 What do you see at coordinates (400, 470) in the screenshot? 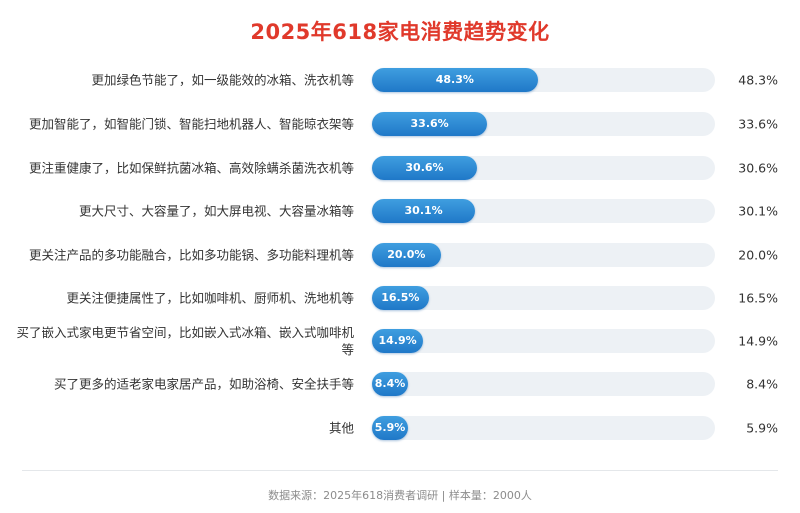
I see `footer-divider` at bounding box center [400, 470].